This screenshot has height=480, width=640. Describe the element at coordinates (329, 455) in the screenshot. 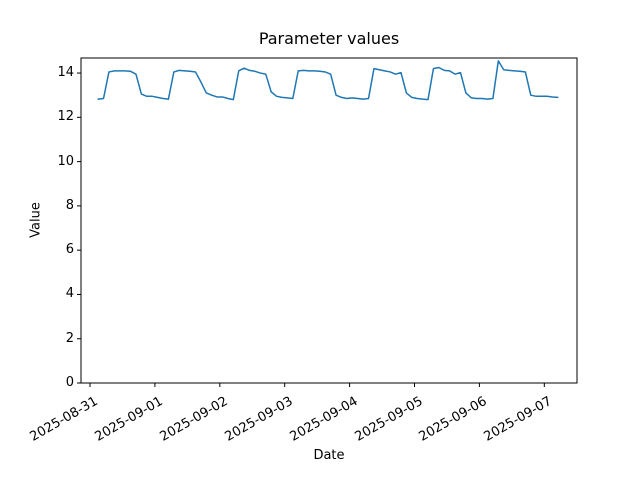

I see `x-axis-label: Date` at that location.